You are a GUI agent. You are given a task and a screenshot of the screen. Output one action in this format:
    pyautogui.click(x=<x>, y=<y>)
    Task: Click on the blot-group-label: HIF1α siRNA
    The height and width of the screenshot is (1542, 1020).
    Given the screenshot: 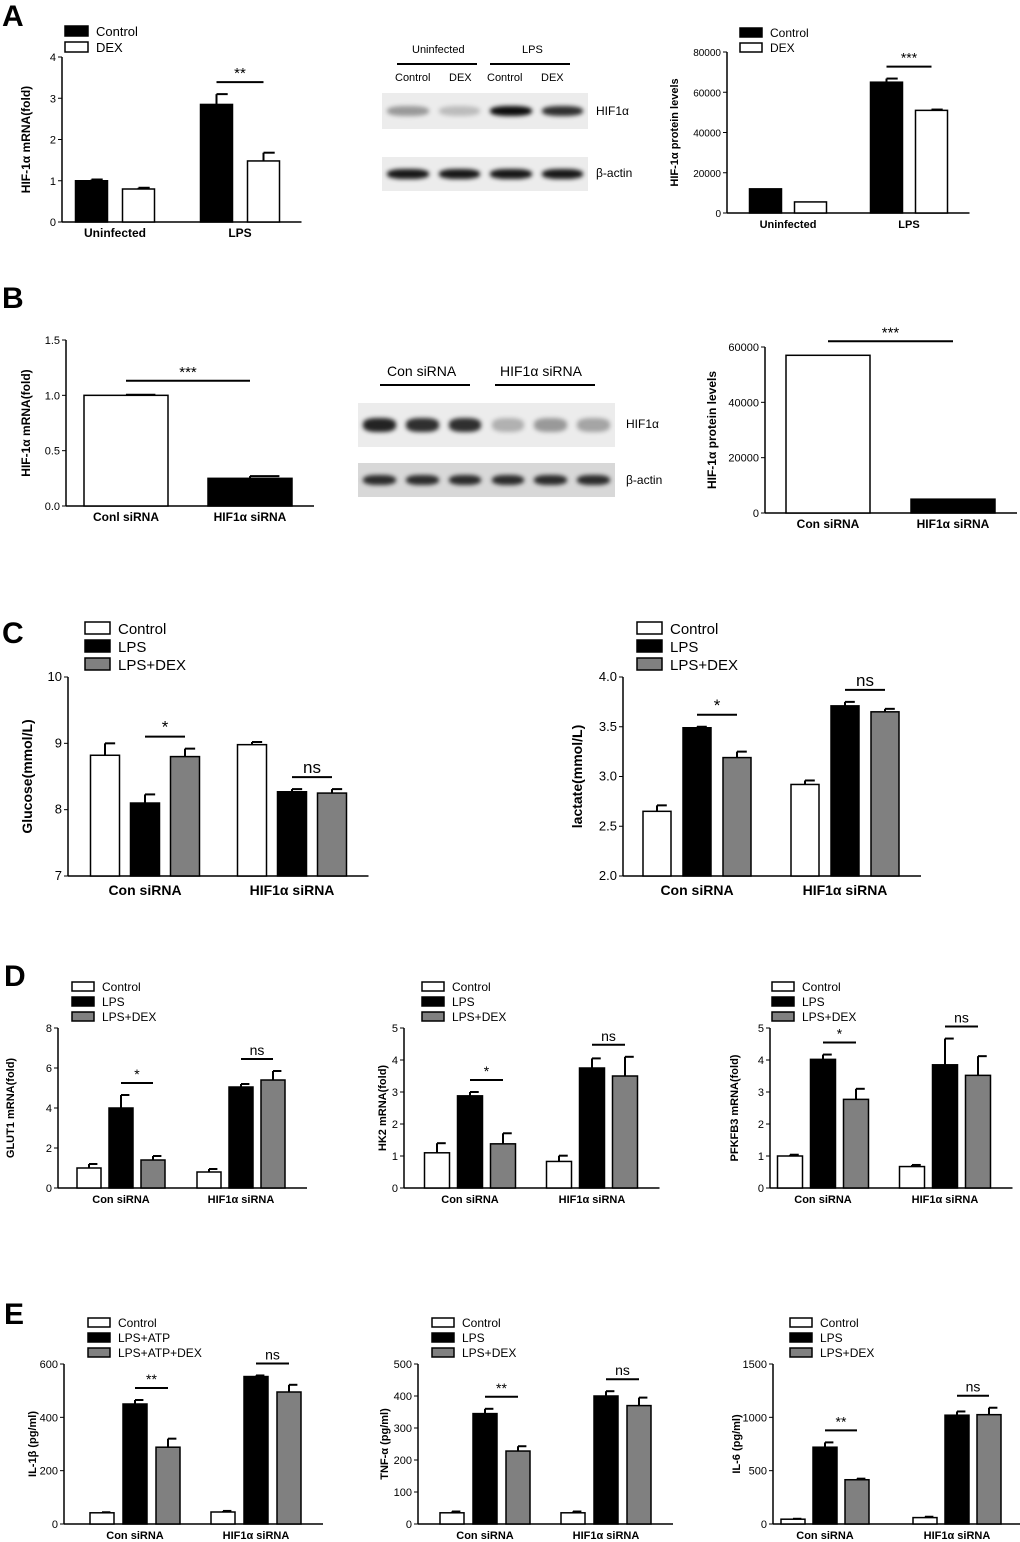 What is the action you would take?
    pyautogui.click(x=541, y=371)
    